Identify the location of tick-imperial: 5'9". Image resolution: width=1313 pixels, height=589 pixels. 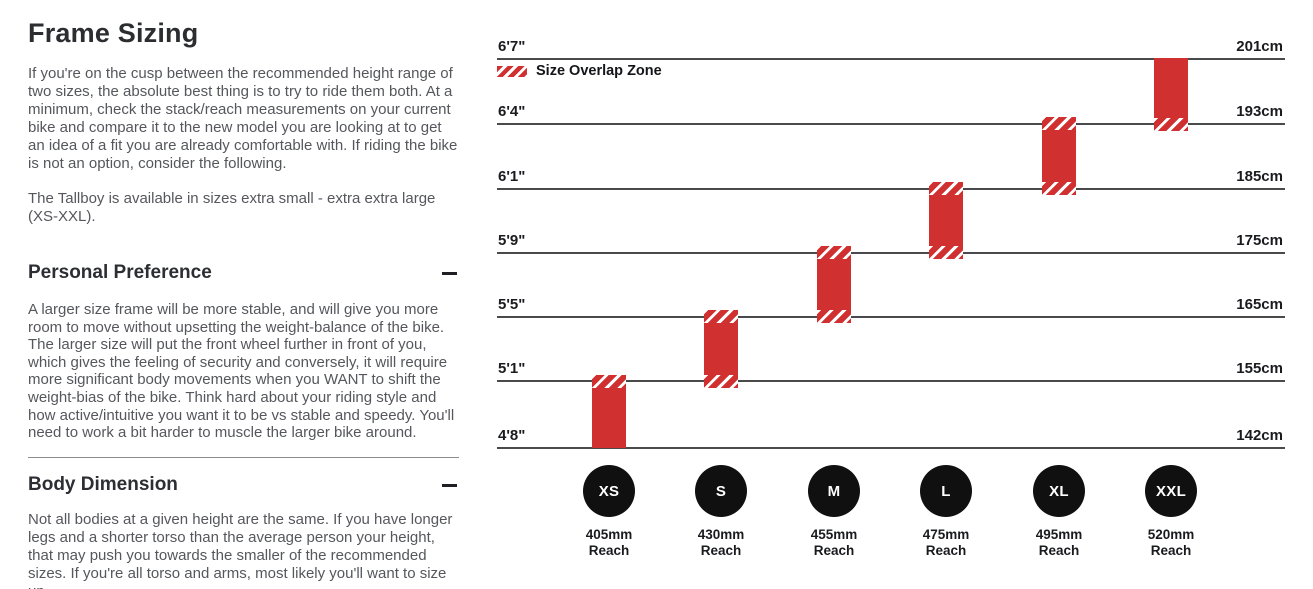
(512, 240).